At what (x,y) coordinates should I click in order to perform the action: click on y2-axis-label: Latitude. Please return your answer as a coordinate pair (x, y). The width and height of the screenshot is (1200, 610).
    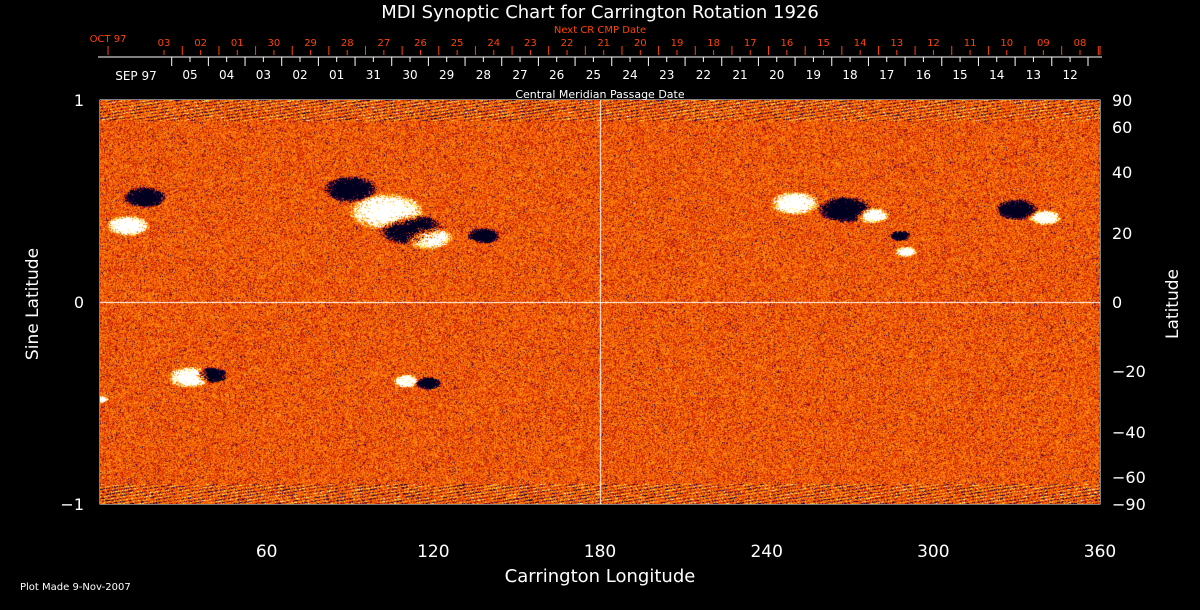
    Looking at the image, I should click on (1173, 304).